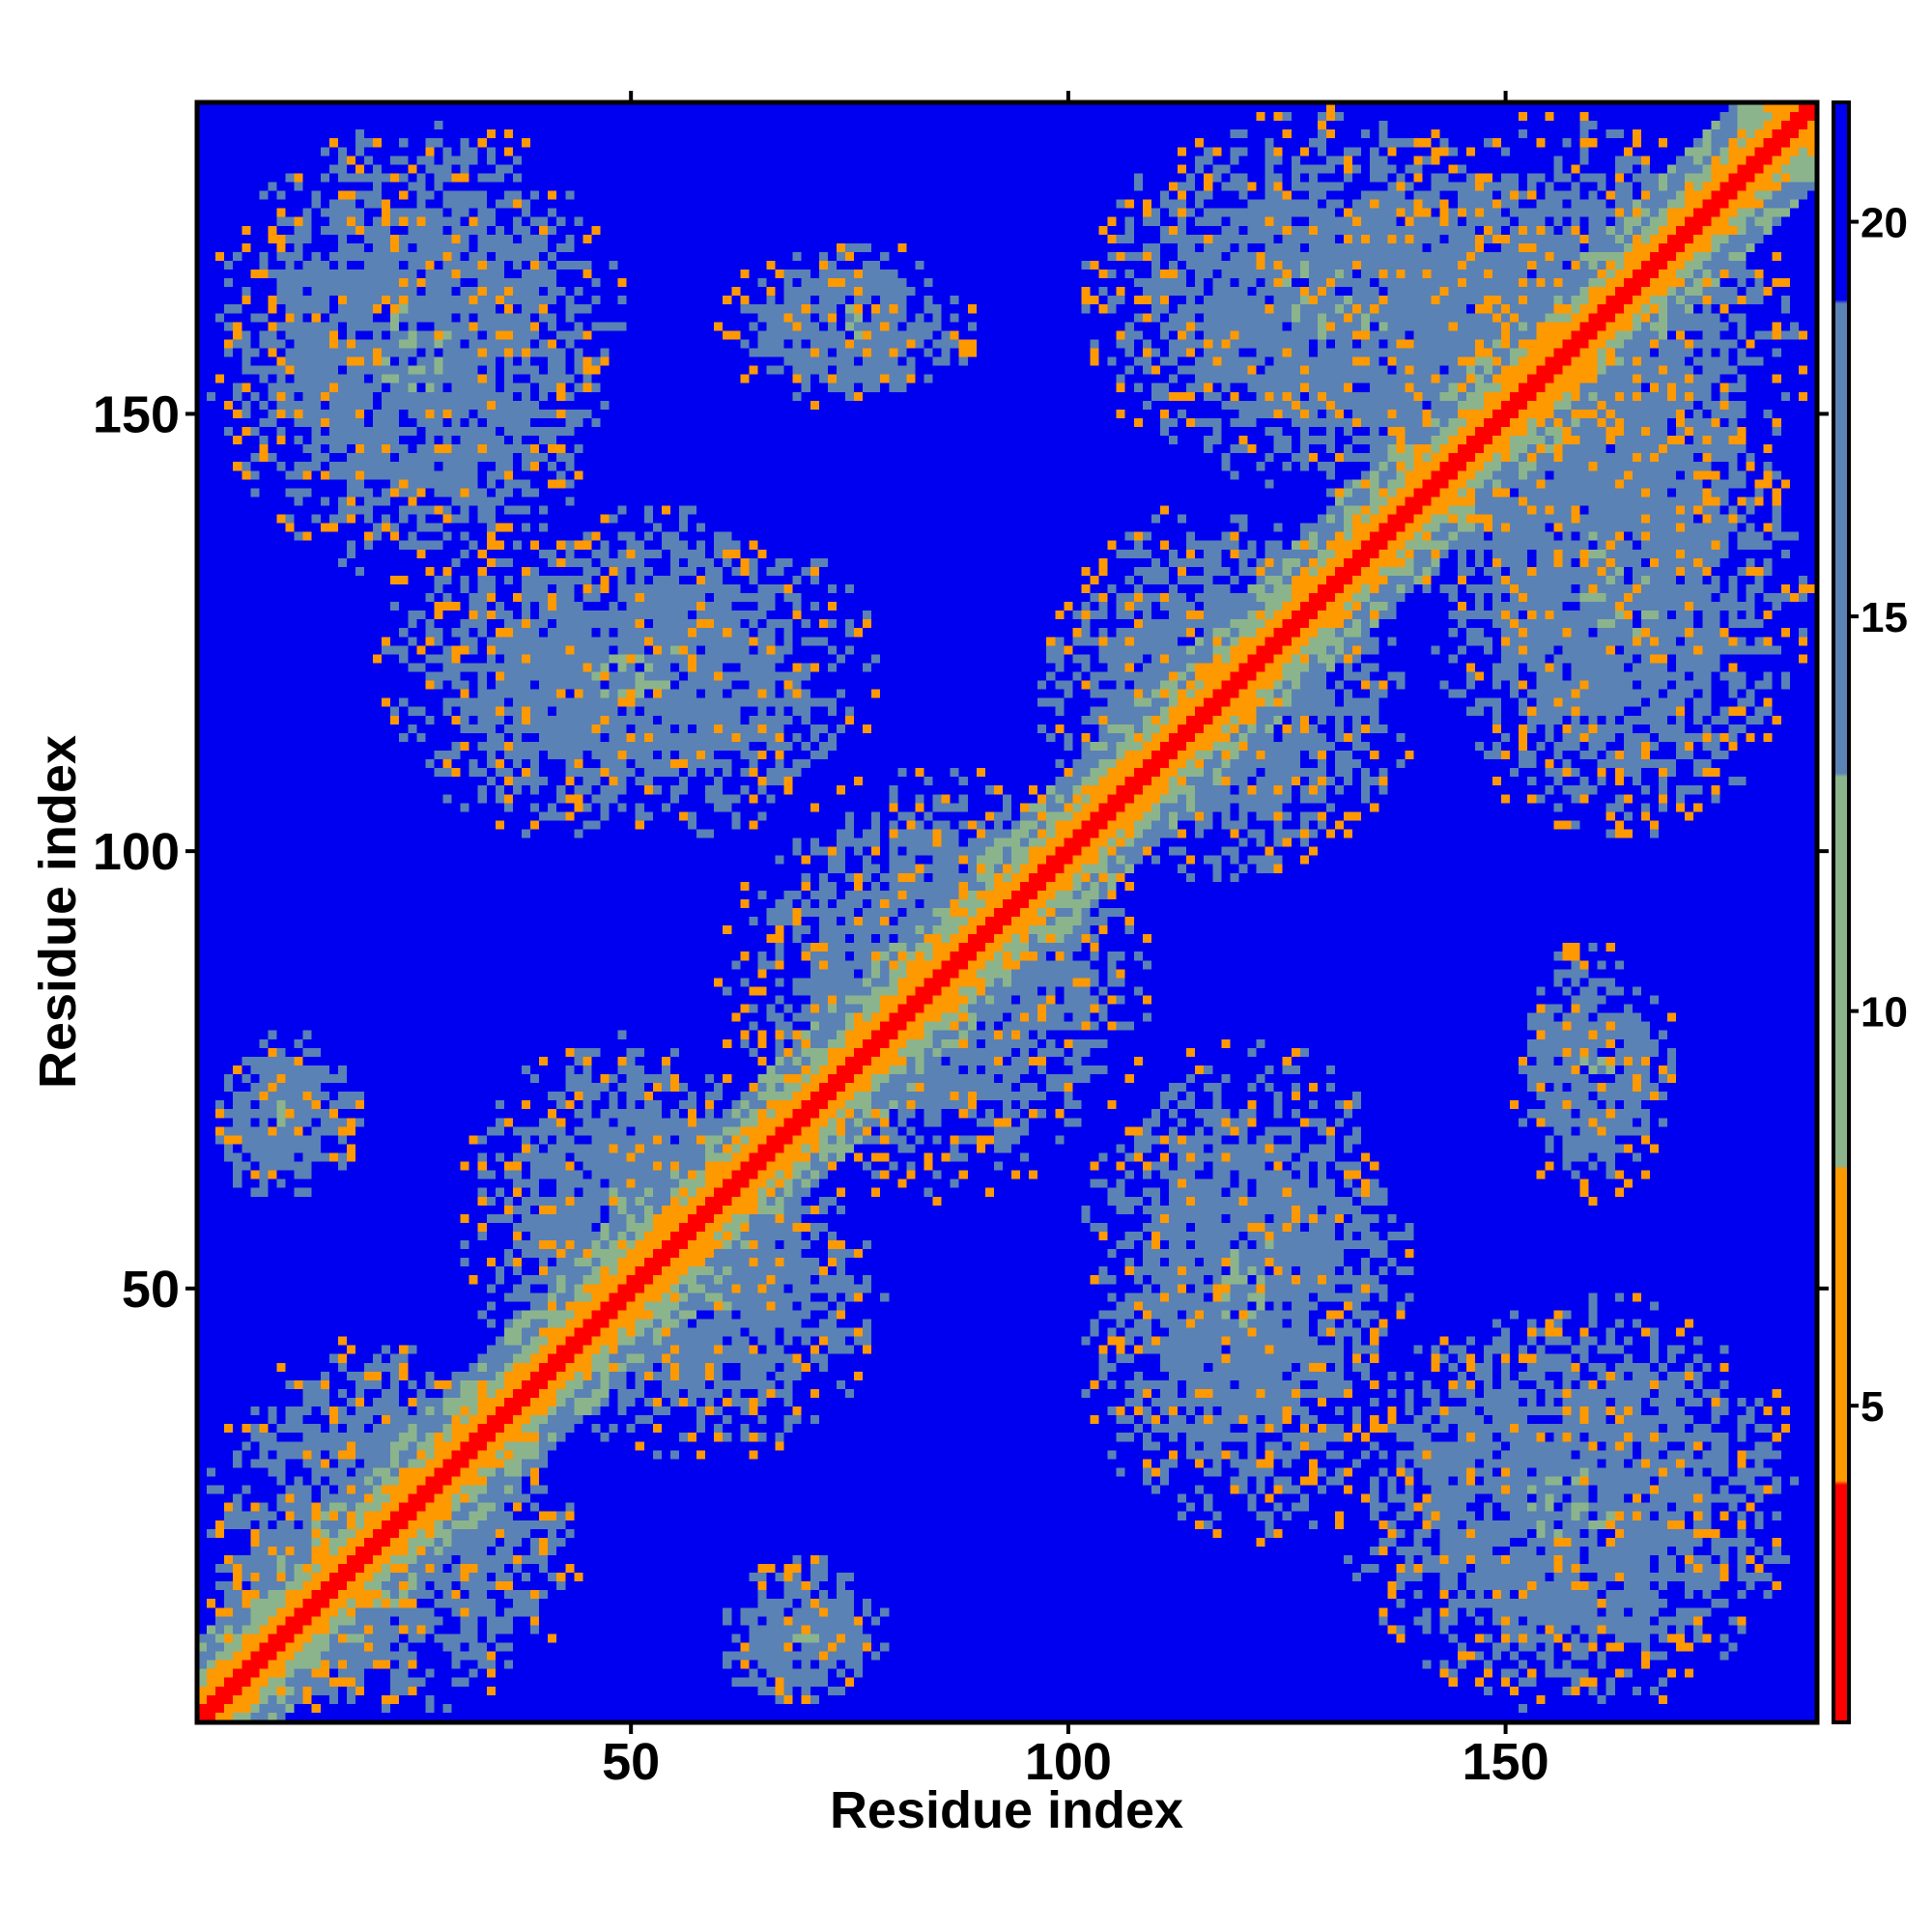 The image size is (1932, 1932). I want to click on colorbar-frame, so click(1841, 912).